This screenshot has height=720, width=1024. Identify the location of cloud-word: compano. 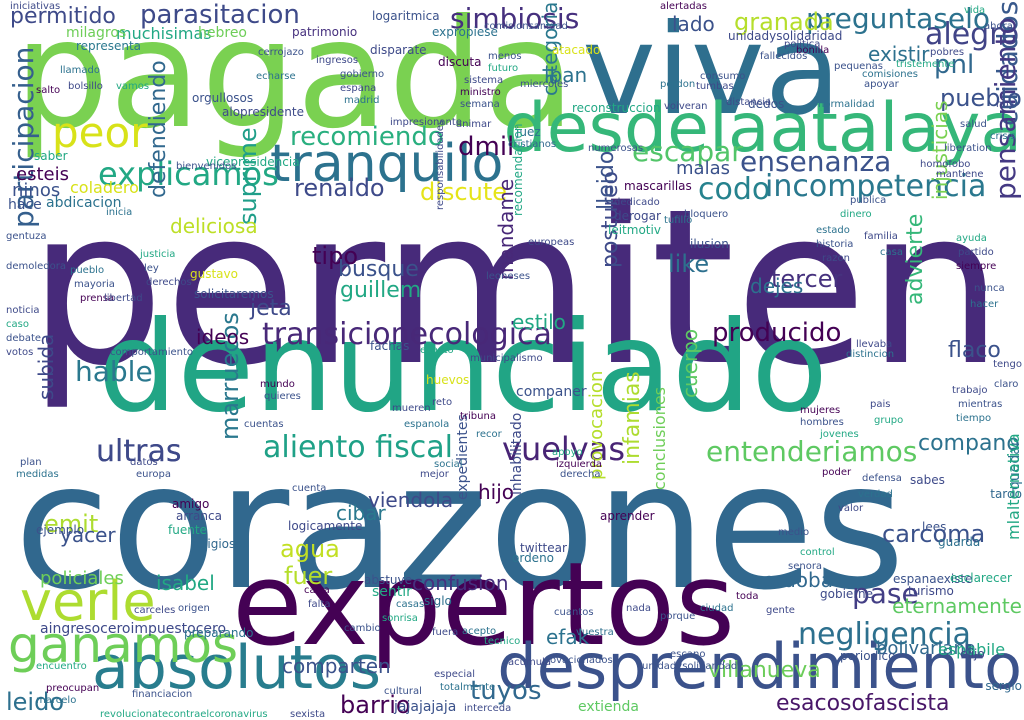
(969, 443).